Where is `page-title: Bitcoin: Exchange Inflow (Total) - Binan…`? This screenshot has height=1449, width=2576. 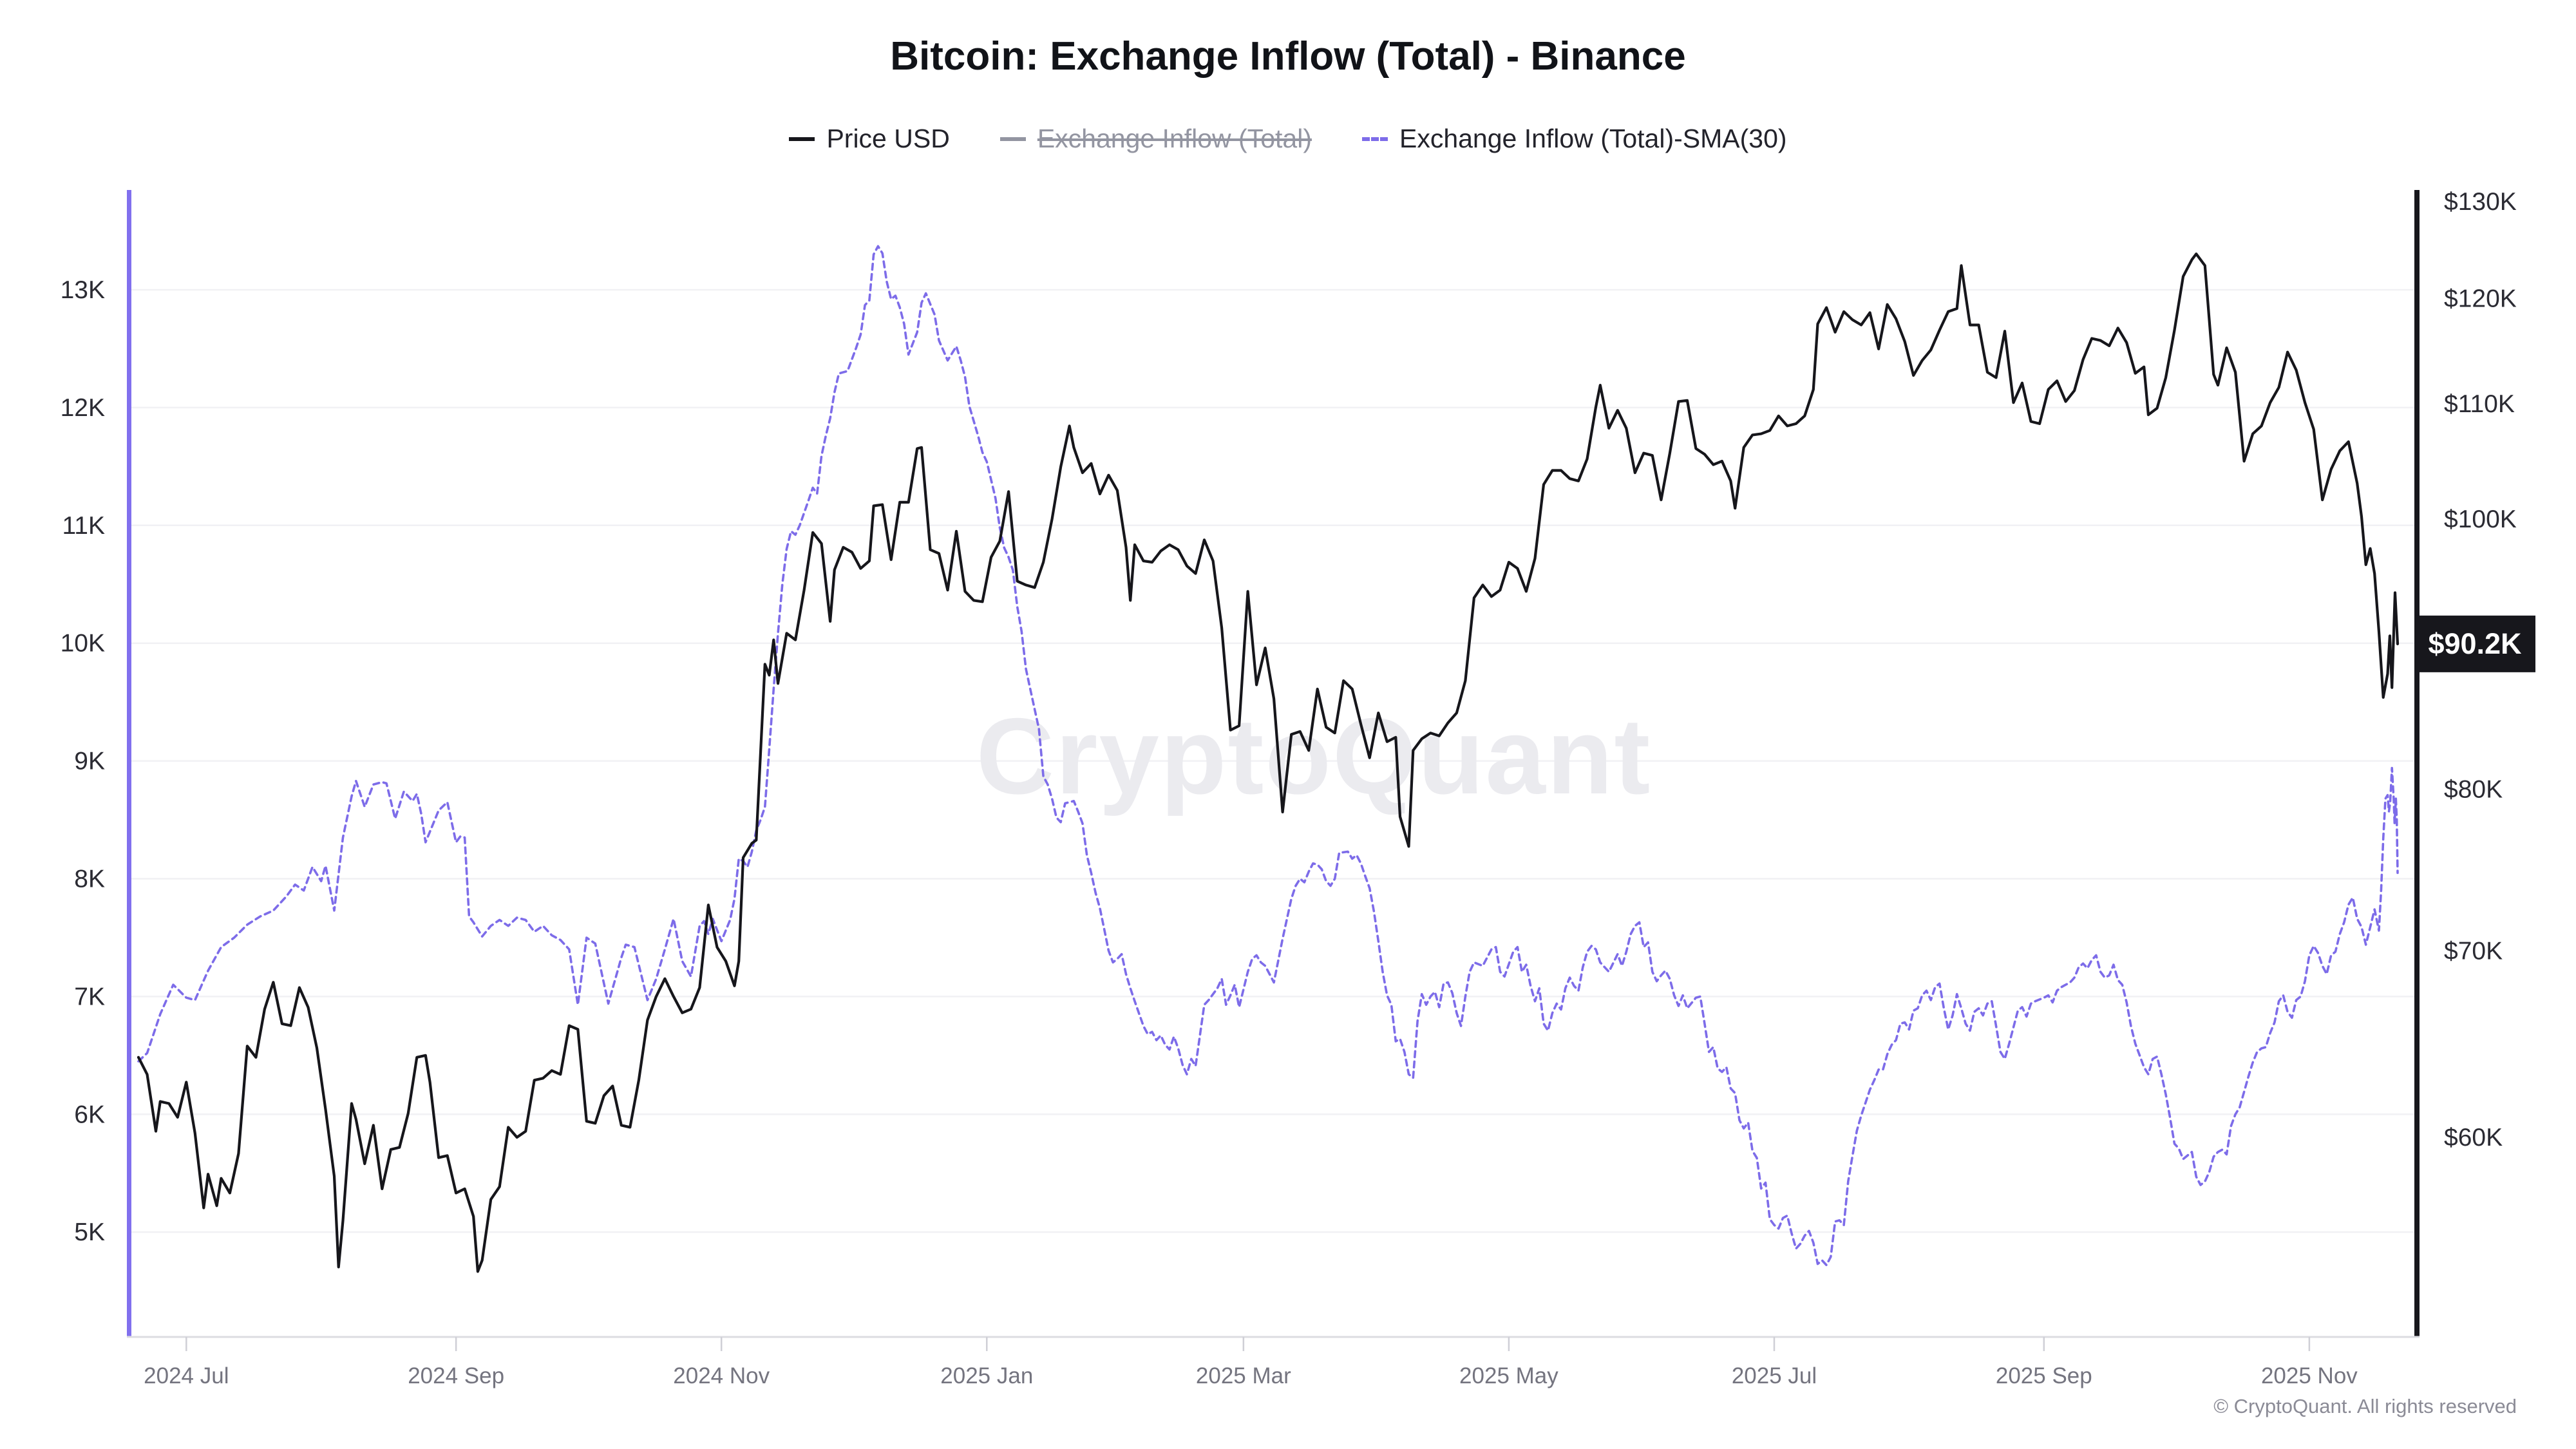 page-title: Bitcoin: Exchange Inflow (Total) - Binan… is located at coordinates (1288, 56).